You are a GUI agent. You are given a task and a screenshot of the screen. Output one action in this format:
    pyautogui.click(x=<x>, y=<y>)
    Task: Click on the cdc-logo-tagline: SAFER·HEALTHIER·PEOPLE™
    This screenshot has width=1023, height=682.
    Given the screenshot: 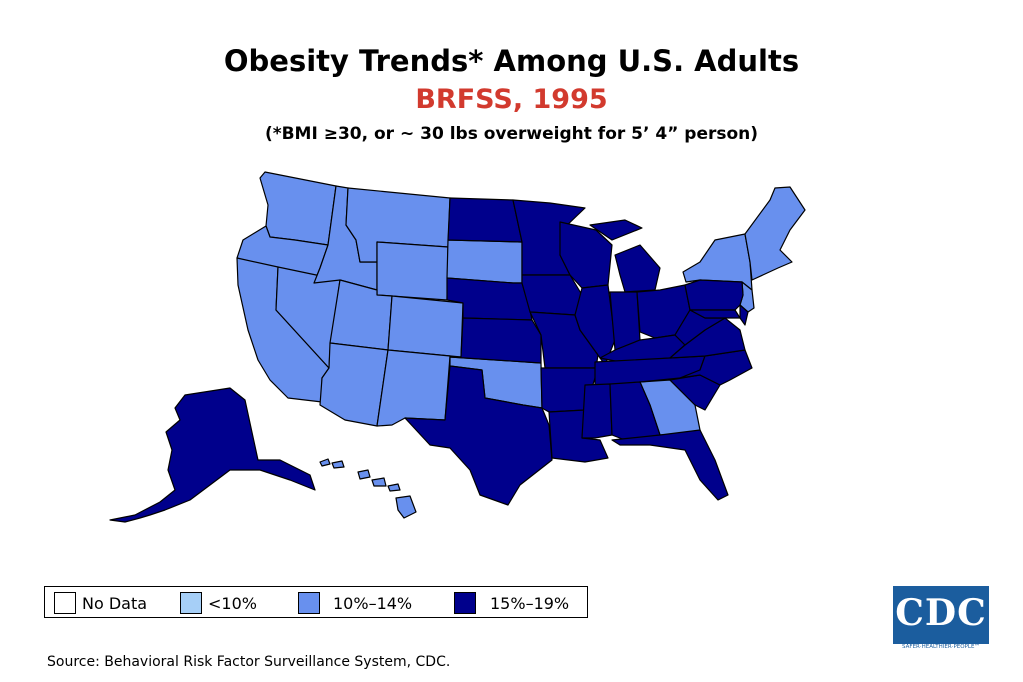 What is the action you would take?
    pyautogui.click(x=941, y=647)
    